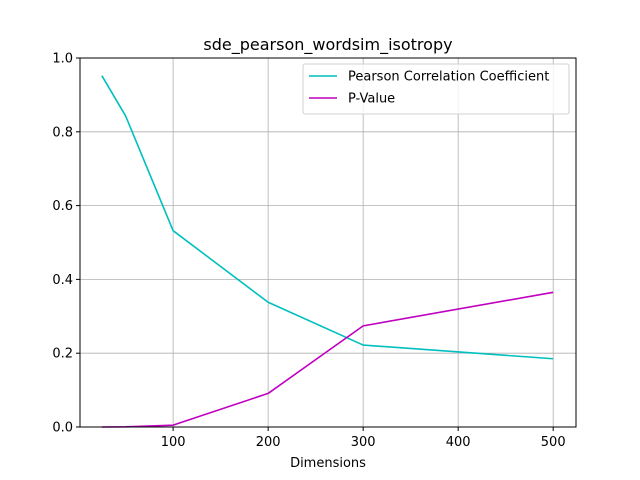 This screenshot has width=640, height=480. What do you see at coordinates (268, 442) in the screenshot?
I see `x-tick-label: 200` at bounding box center [268, 442].